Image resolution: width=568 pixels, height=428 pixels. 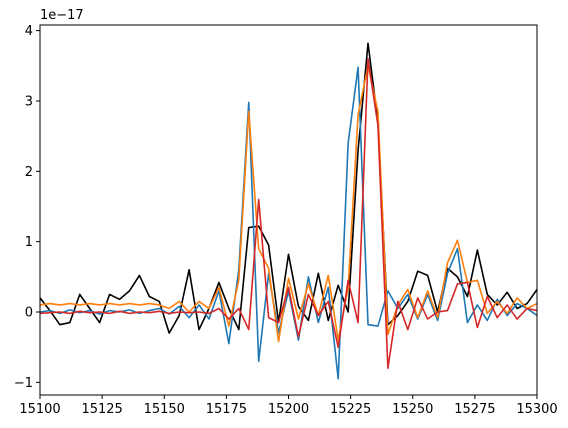 What do you see at coordinates (412, 409) in the screenshot?
I see `x-tick-label: 15250` at bounding box center [412, 409].